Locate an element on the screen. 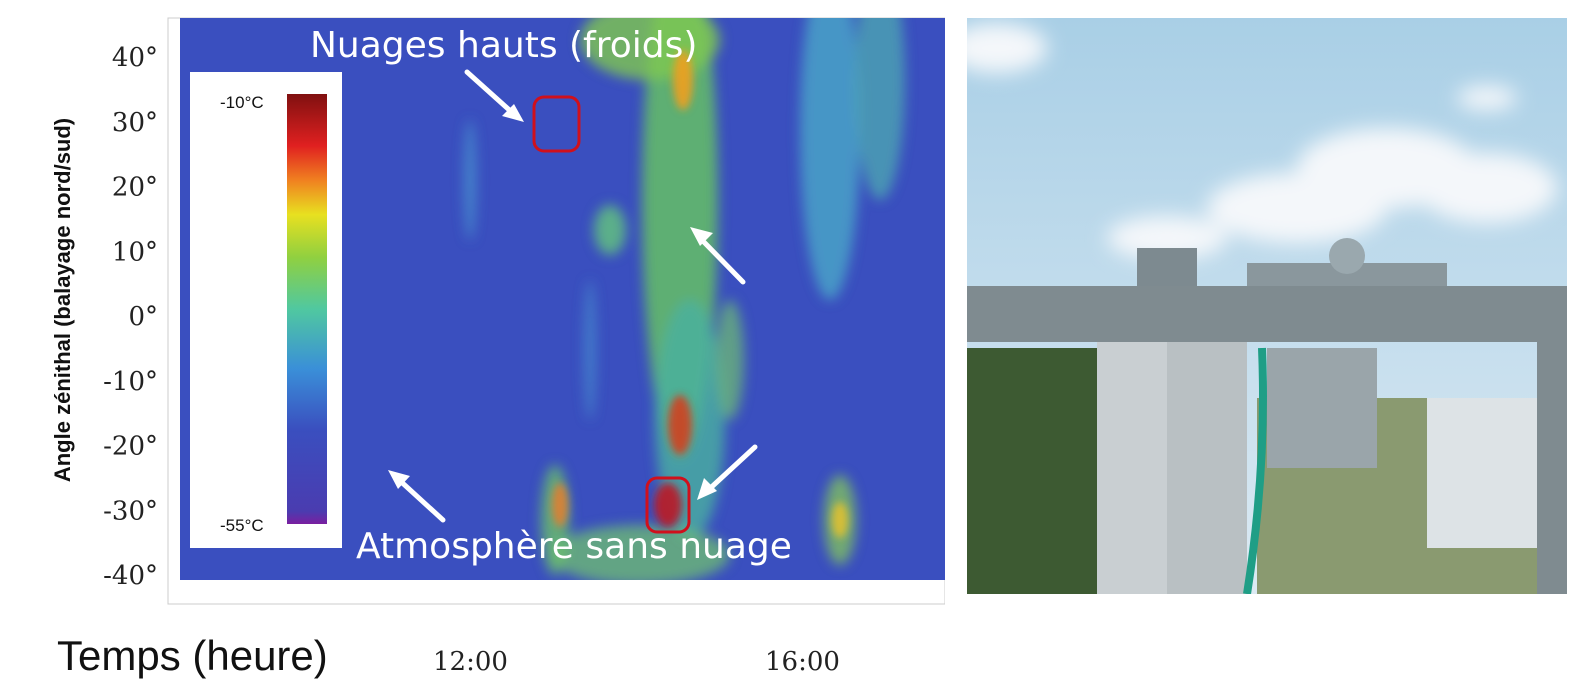 The width and height of the screenshot is (1574, 686). support-post-mid is located at coordinates (1207, 468).